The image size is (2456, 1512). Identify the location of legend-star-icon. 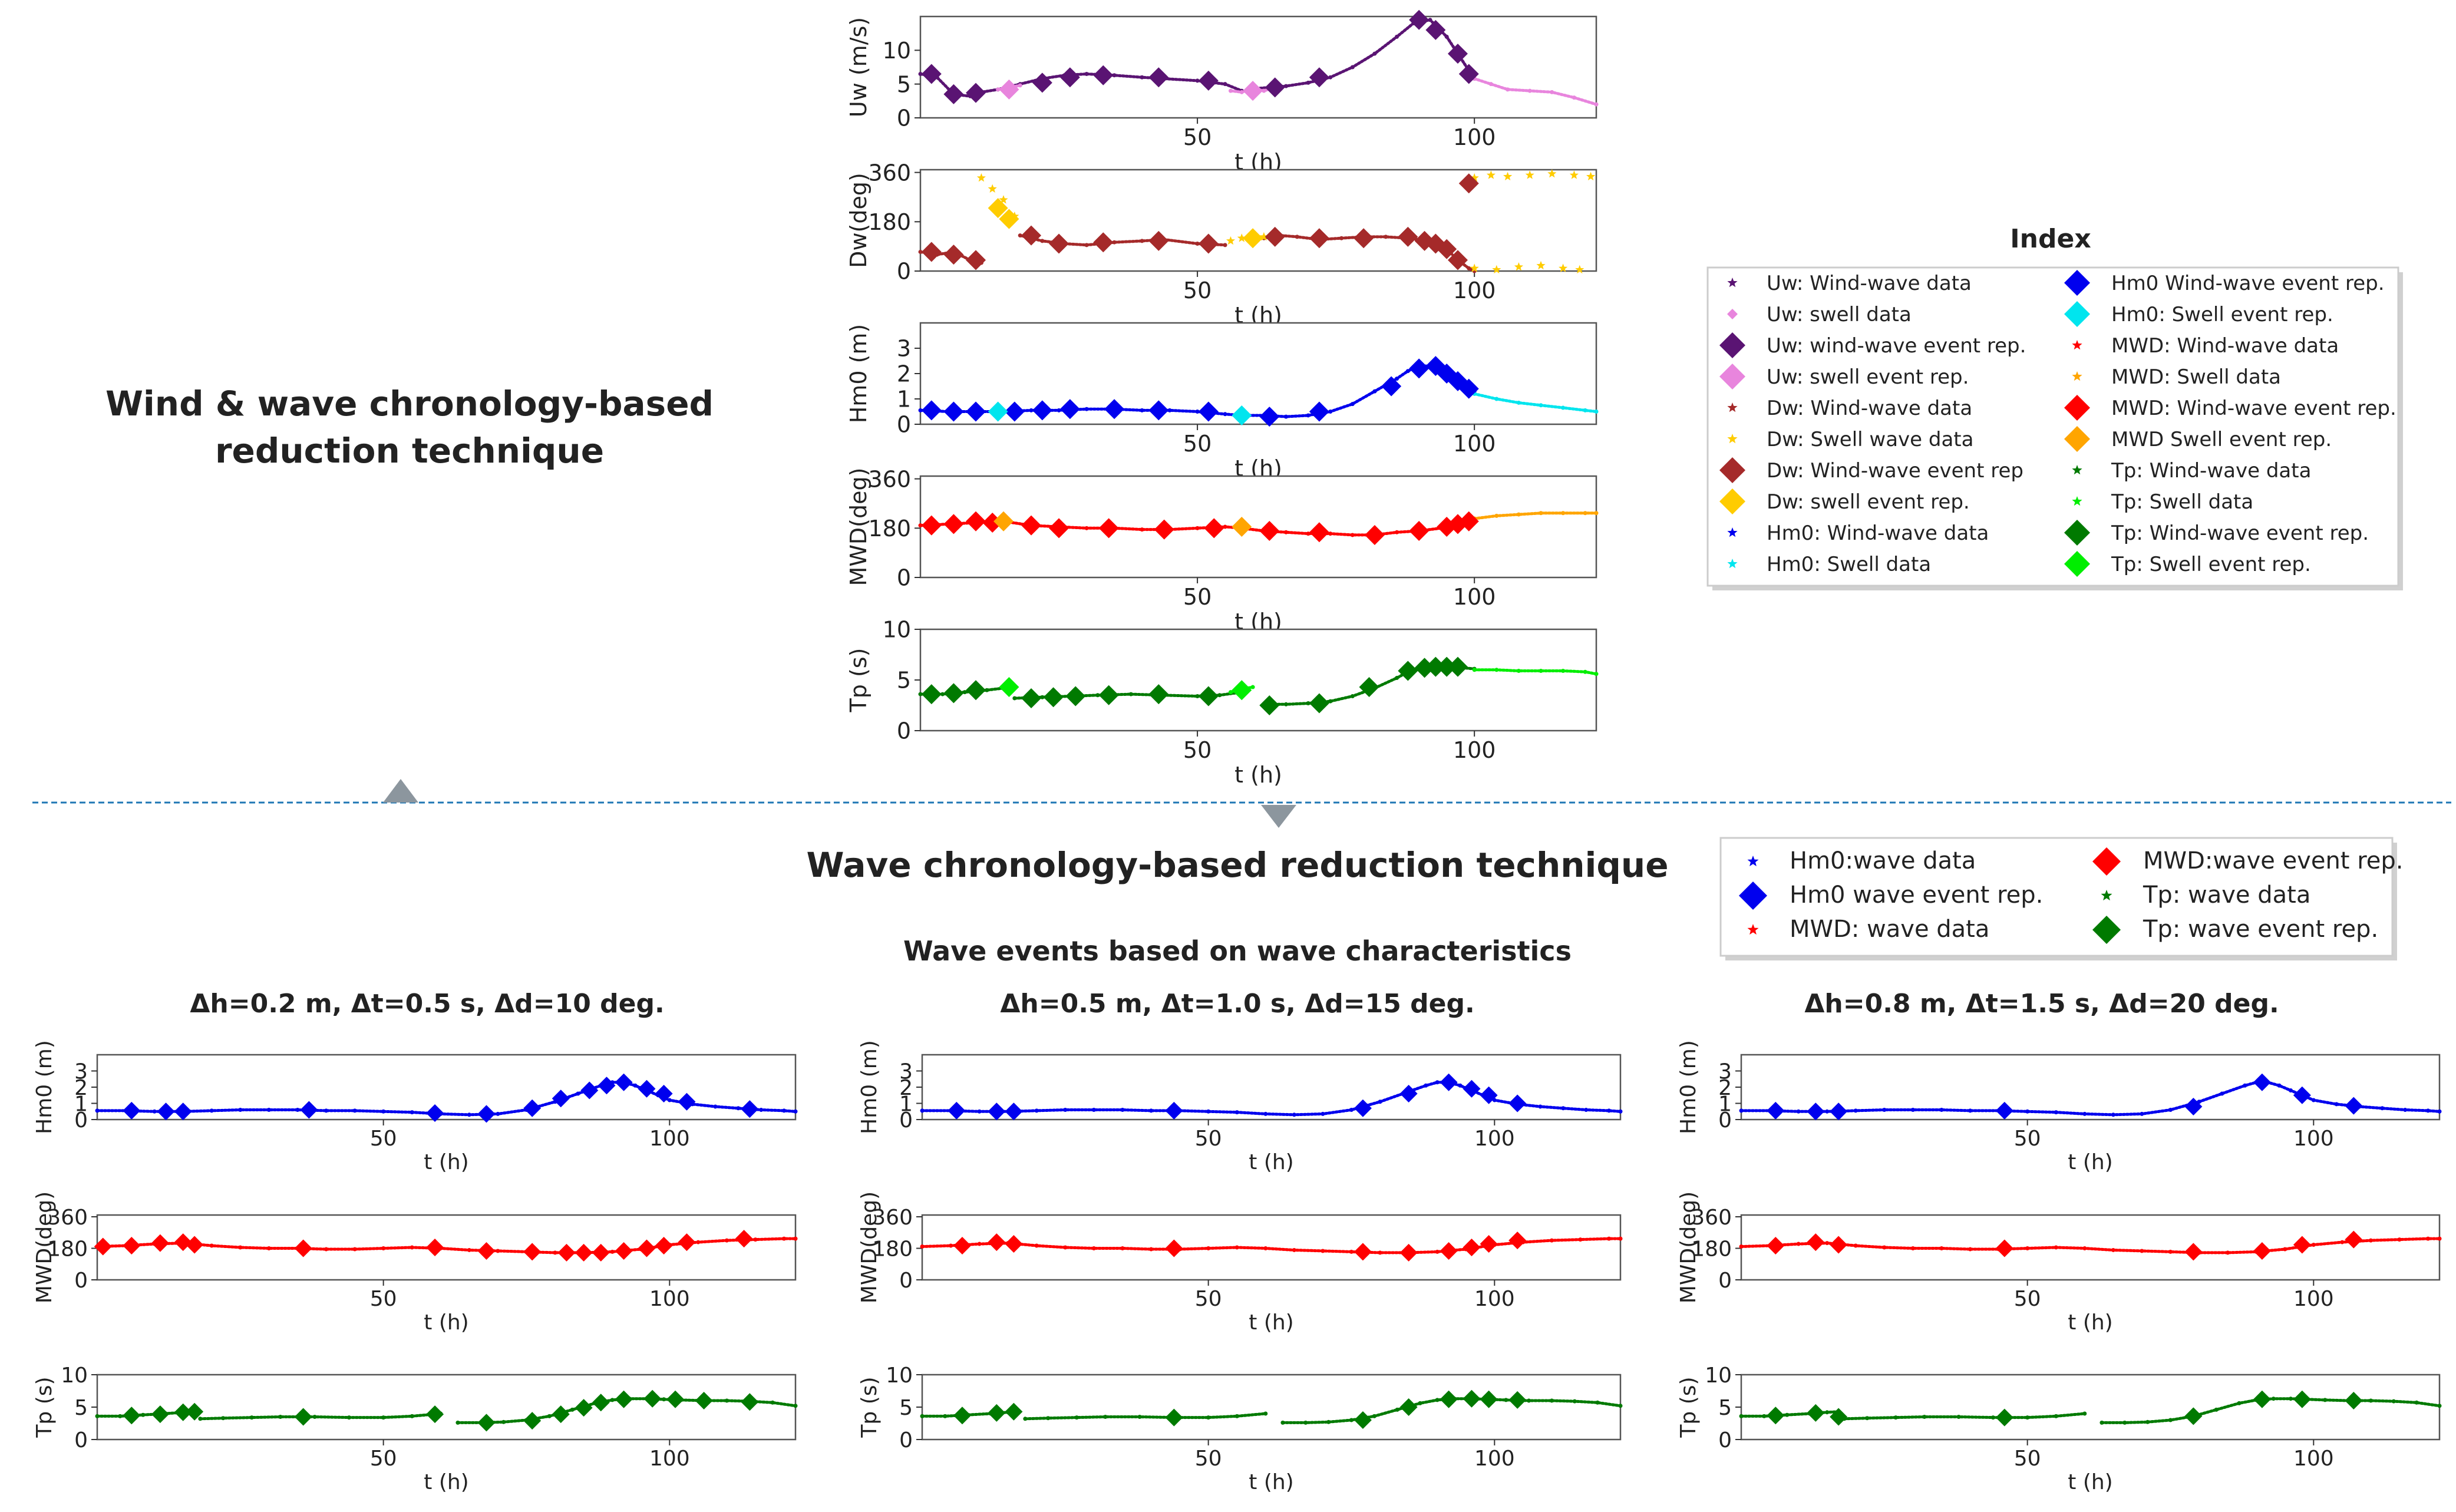
(1753, 929).